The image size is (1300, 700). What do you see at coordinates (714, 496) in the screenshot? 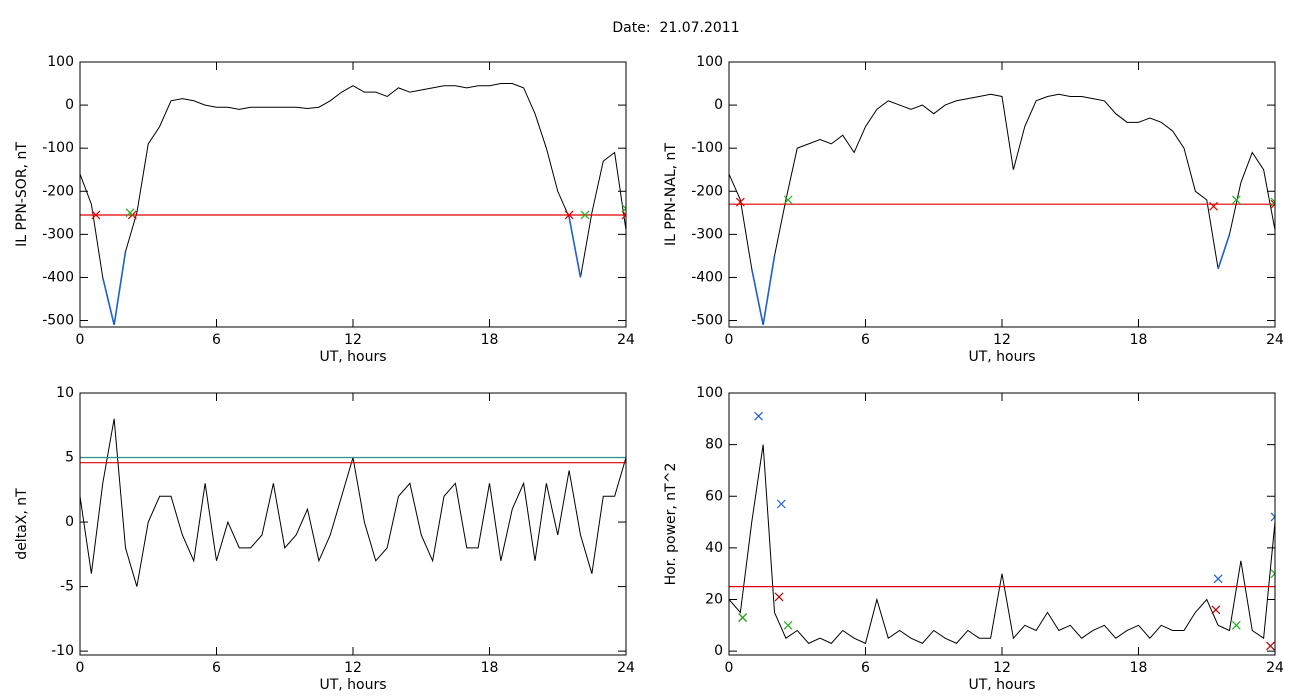
I see `y-tick-label: 60` at bounding box center [714, 496].